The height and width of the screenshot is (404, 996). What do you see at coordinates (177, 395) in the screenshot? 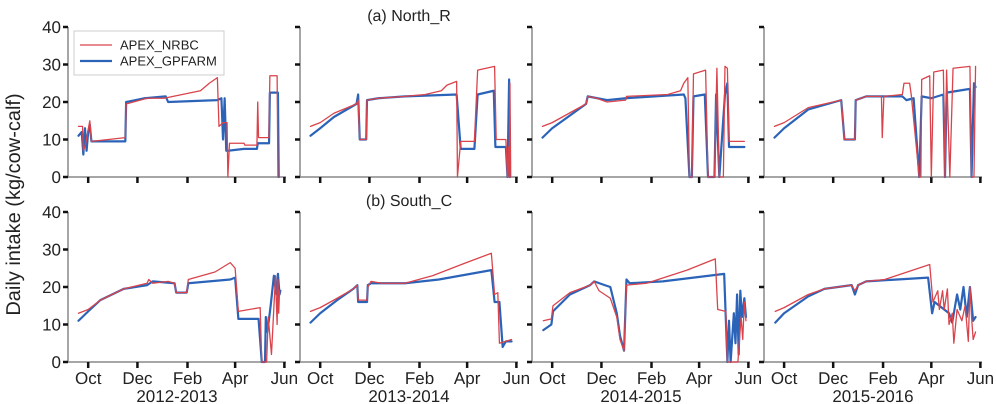
I see `x-axis-title: 2012-2013` at bounding box center [177, 395].